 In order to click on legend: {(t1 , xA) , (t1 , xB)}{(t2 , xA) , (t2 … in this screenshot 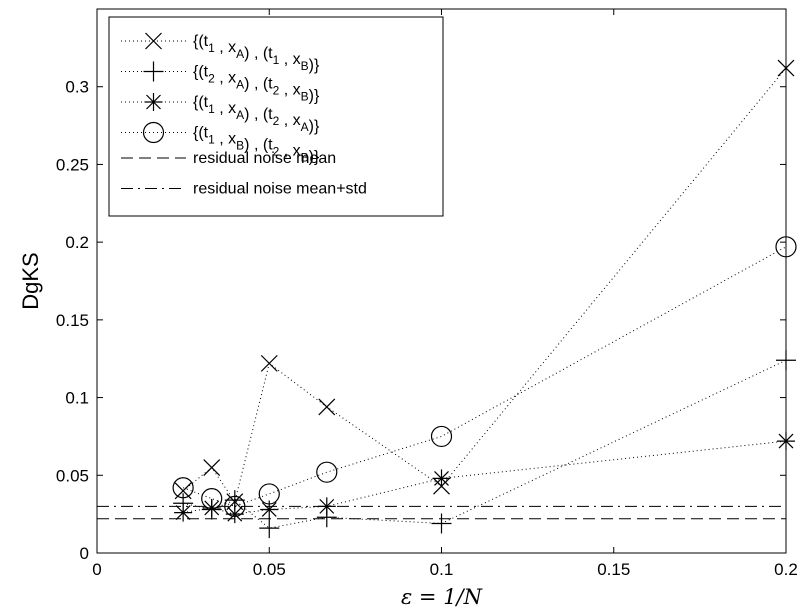, I will do `click(276, 116)`.